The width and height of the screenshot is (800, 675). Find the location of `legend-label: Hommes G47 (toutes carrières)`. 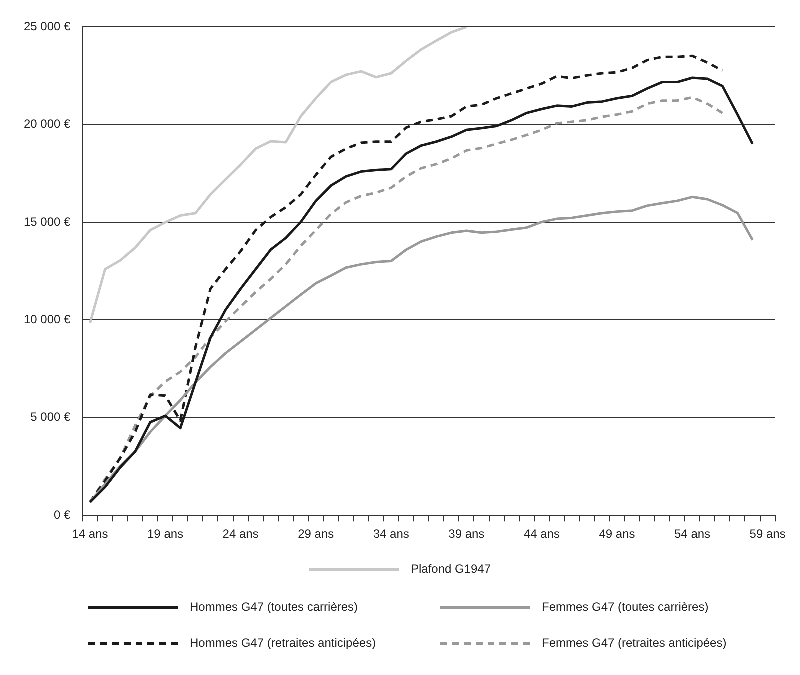

legend-label: Hommes G47 (toutes carrières) is located at coordinates (274, 607).